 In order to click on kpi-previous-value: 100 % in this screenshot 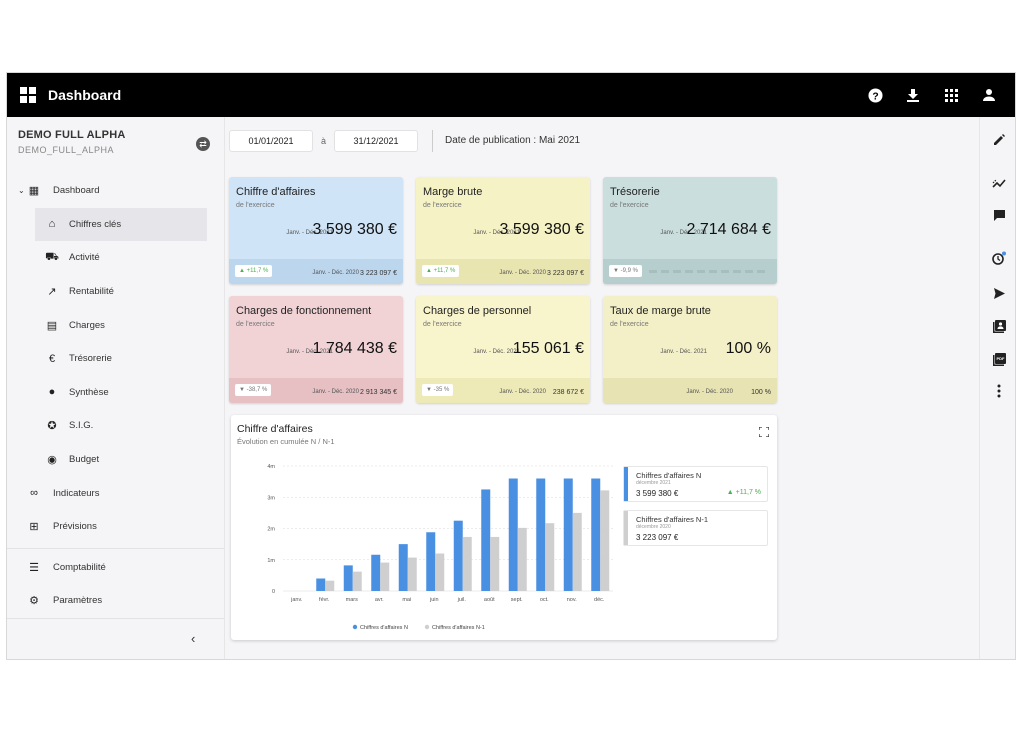, I will do `click(761, 392)`.